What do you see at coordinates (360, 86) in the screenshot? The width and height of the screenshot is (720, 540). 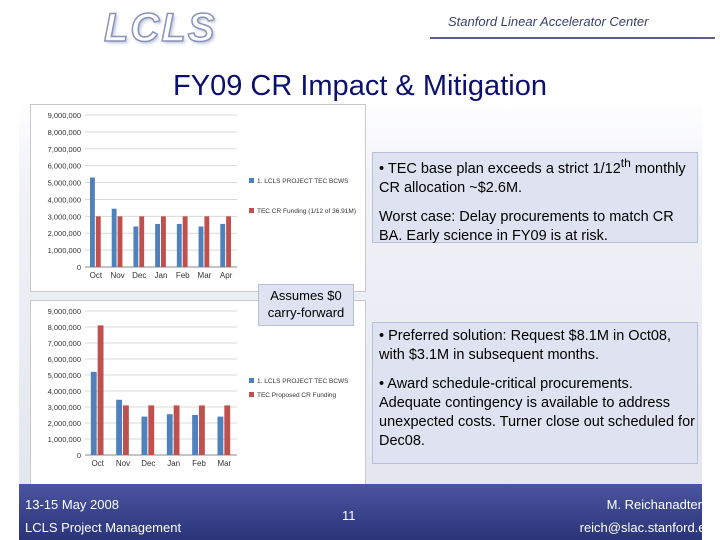 I see `slide-title: FY09 CR Impact & Mitigation` at bounding box center [360, 86].